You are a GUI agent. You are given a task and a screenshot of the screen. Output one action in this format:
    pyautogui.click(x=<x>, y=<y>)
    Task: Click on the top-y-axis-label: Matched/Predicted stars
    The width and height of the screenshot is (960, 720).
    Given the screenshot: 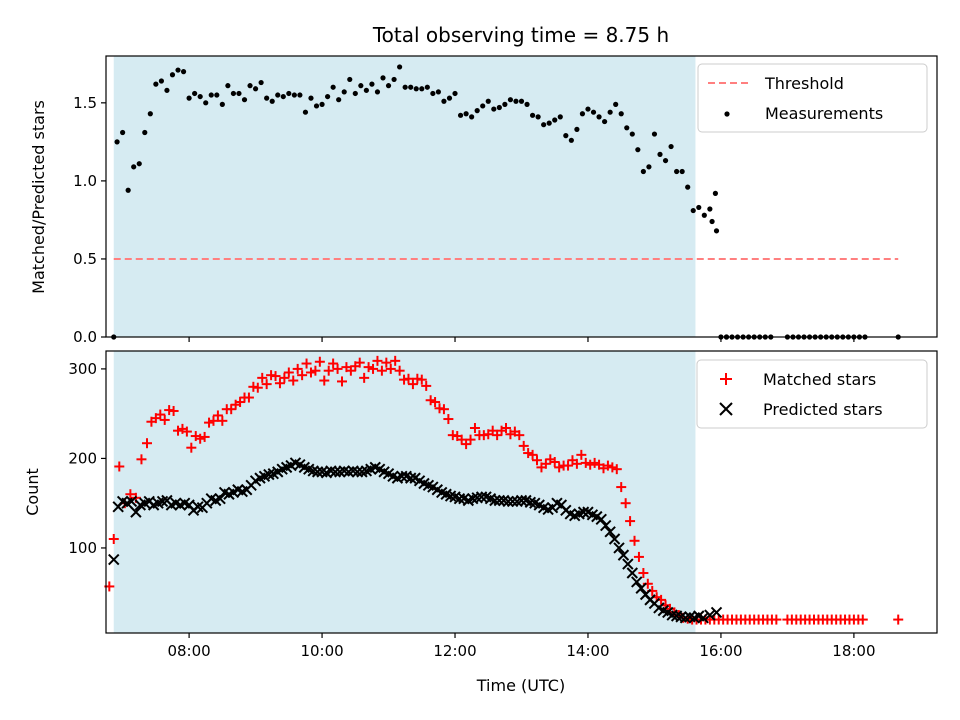 What is the action you would take?
    pyautogui.click(x=38, y=197)
    